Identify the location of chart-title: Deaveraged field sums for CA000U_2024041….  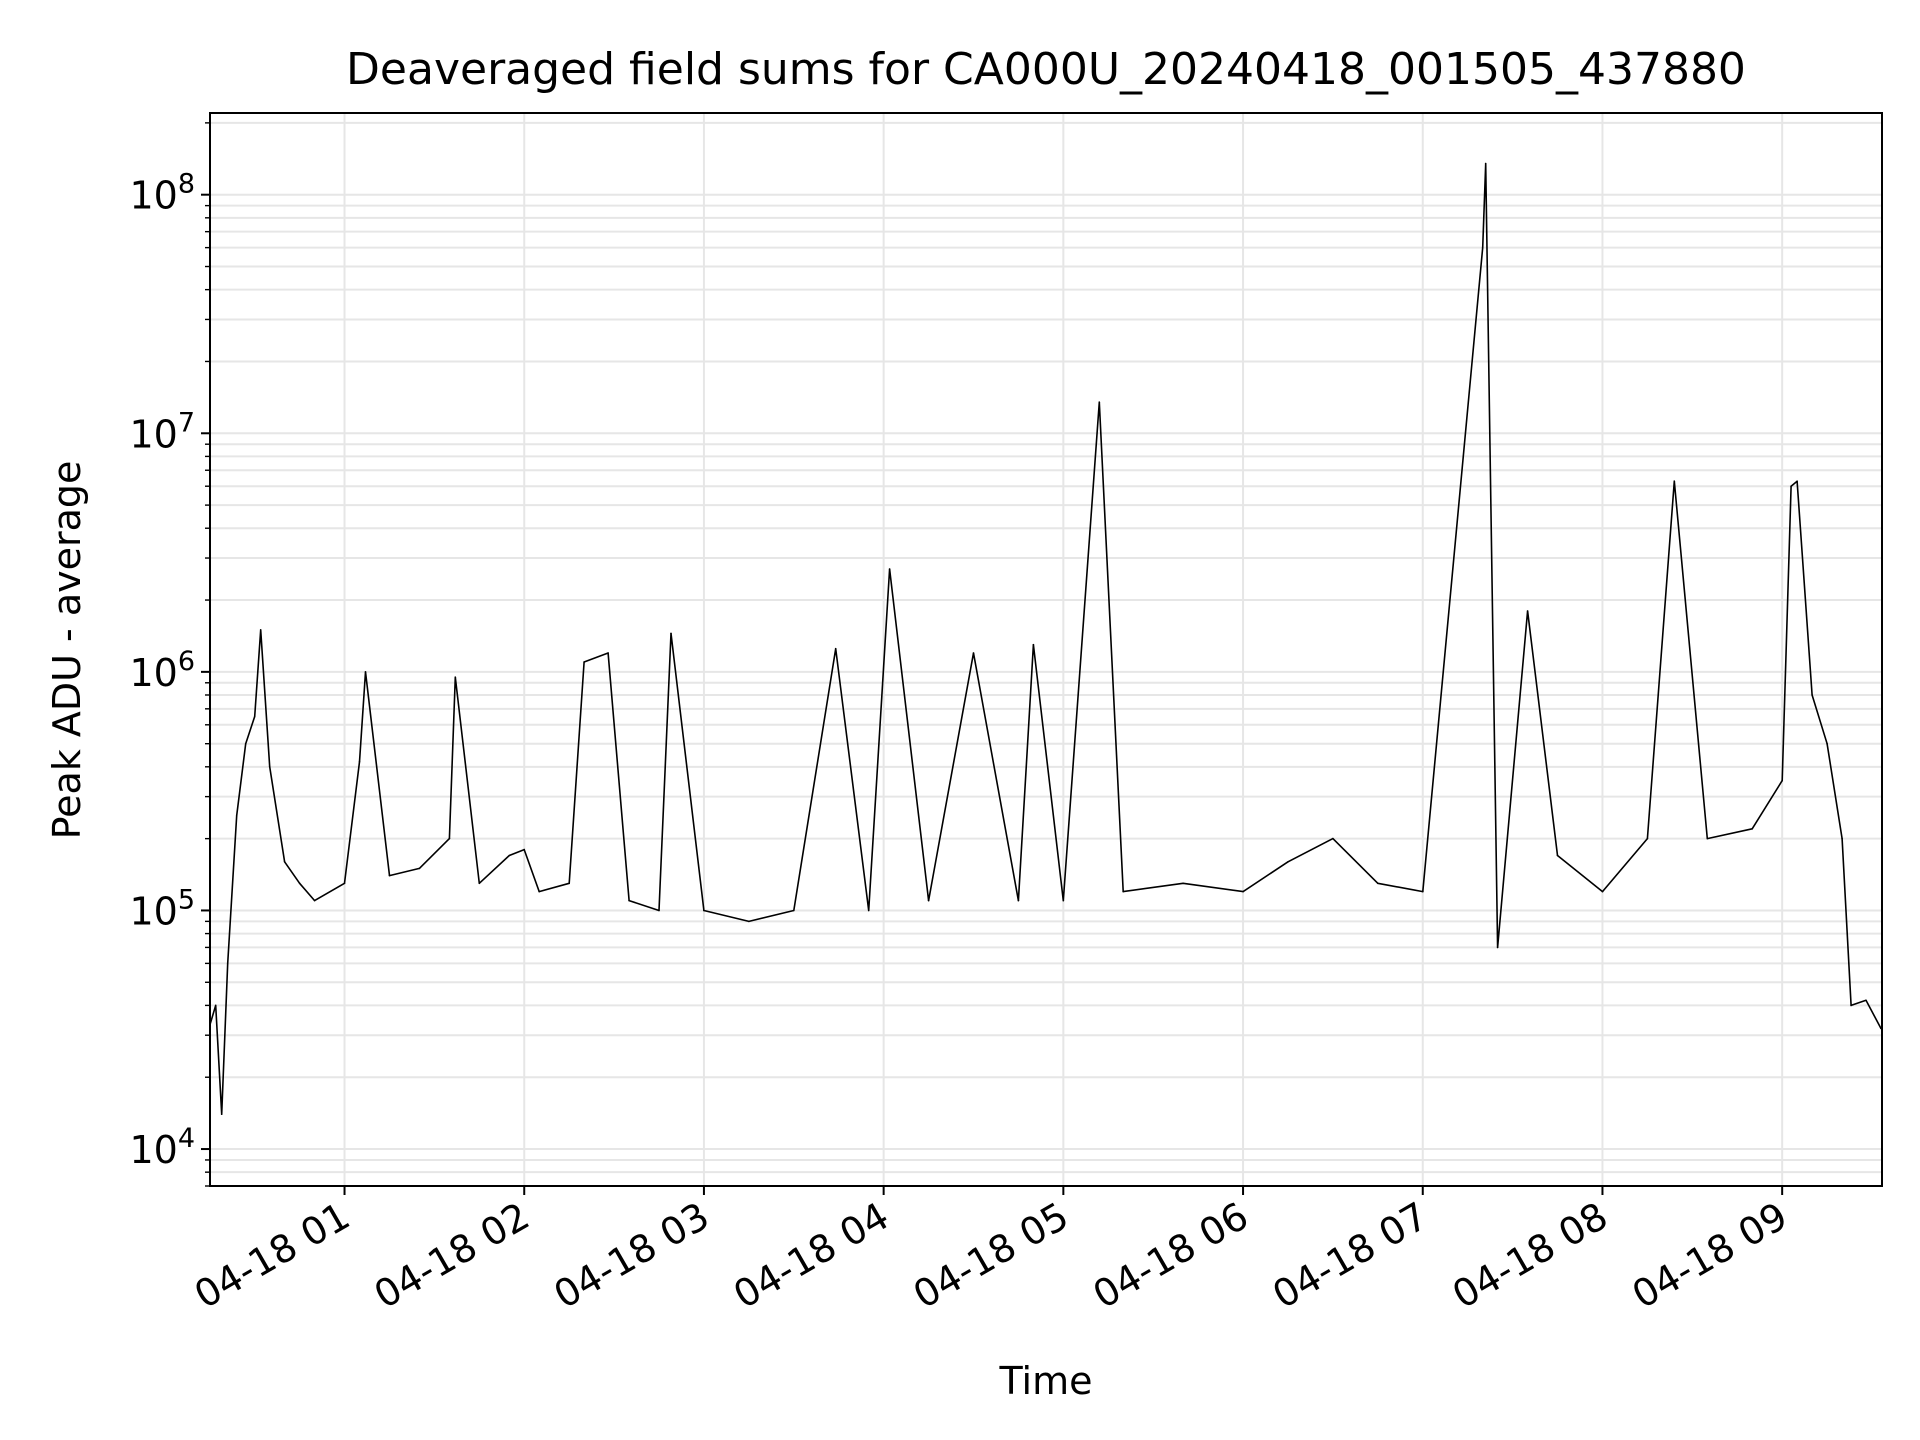
(1046, 69).